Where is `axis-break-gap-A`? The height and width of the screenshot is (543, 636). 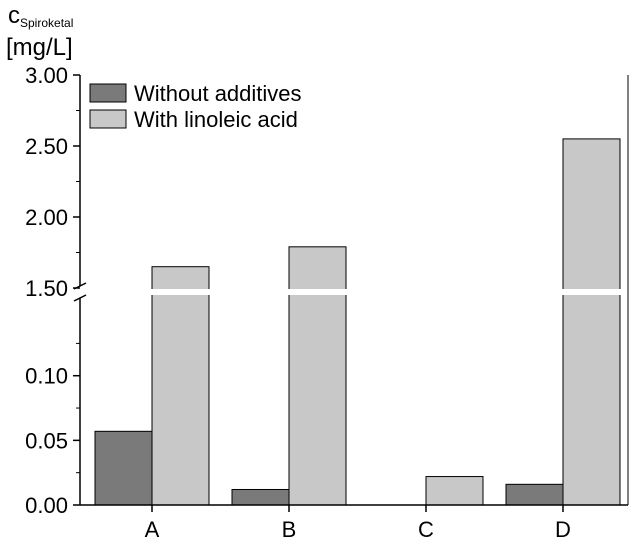
axis-break-gap-A is located at coordinates (180, 292).